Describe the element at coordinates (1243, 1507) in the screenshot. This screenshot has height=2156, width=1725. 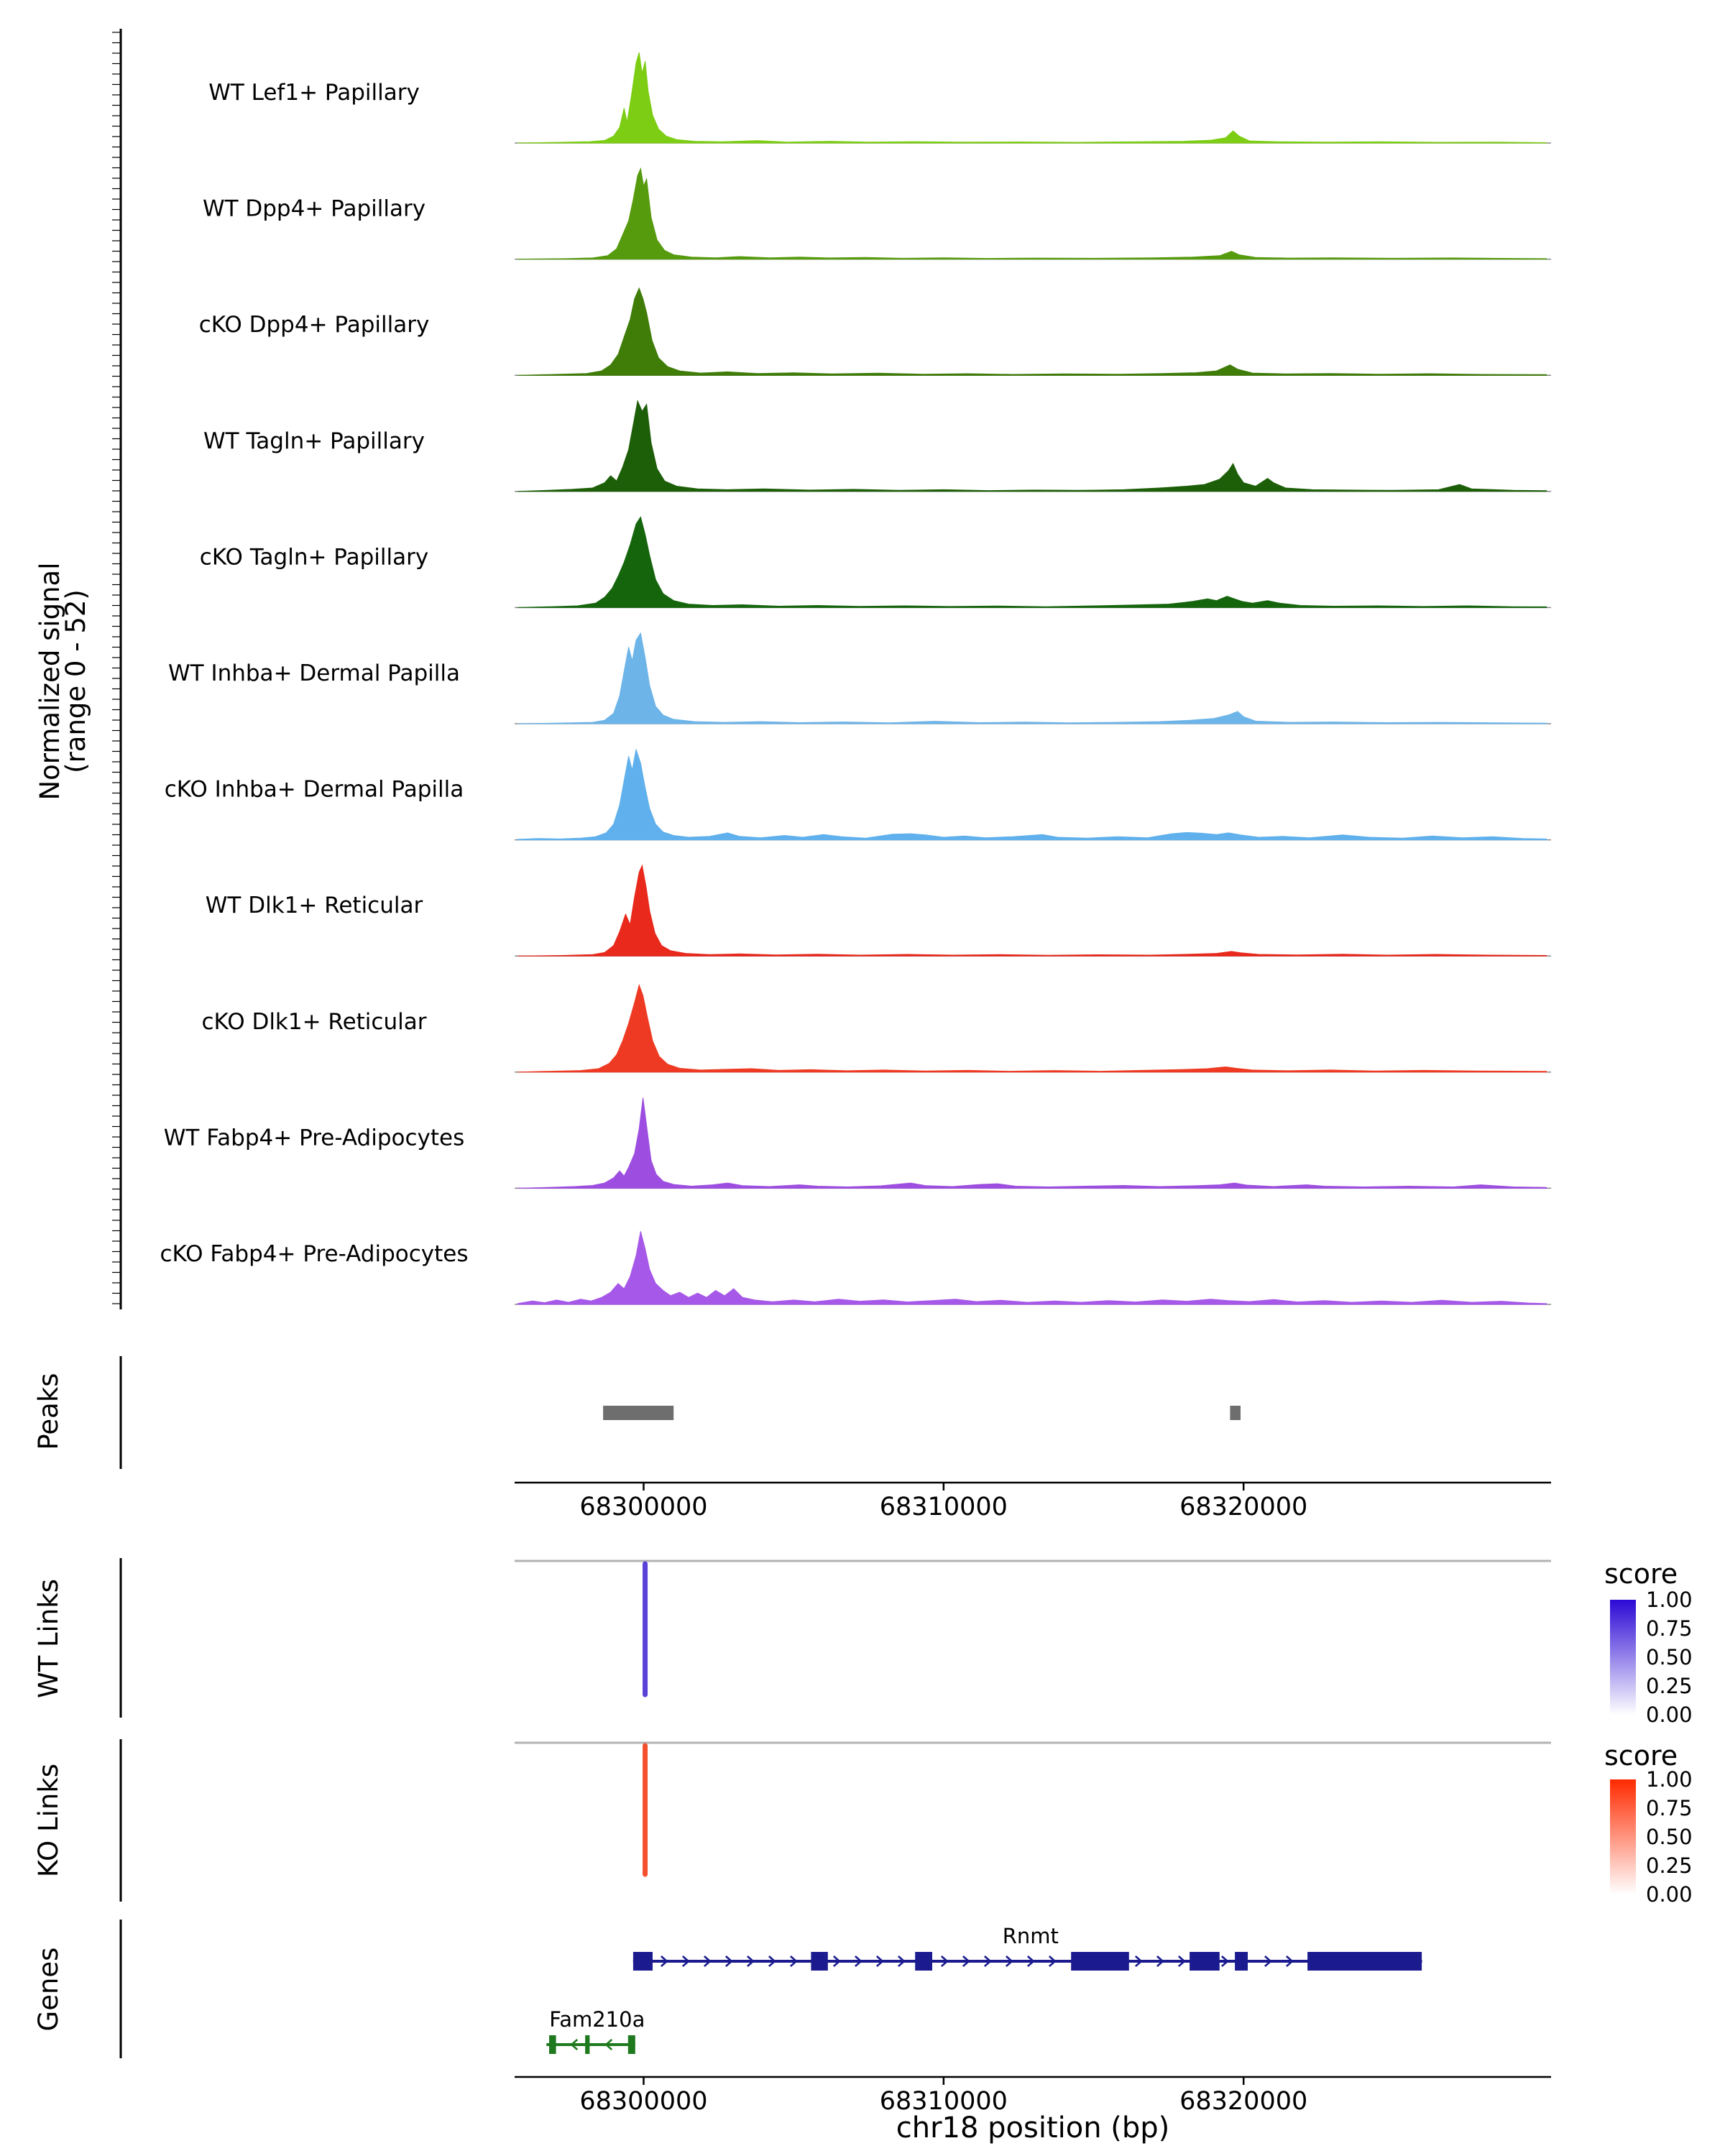
I see `upper-x-tick-label: 68320000` at that location.